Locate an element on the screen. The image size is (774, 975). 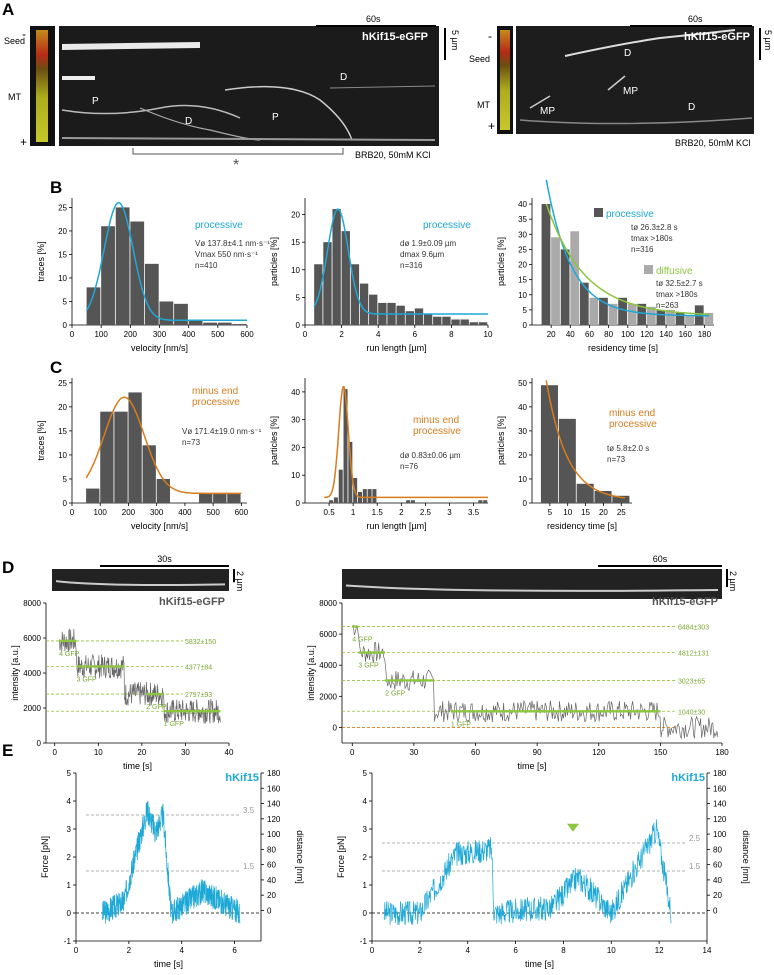
B1-annotation: Vø 137.8±4.1 nm·s⁻¹ is located at coordinates (232, 243).